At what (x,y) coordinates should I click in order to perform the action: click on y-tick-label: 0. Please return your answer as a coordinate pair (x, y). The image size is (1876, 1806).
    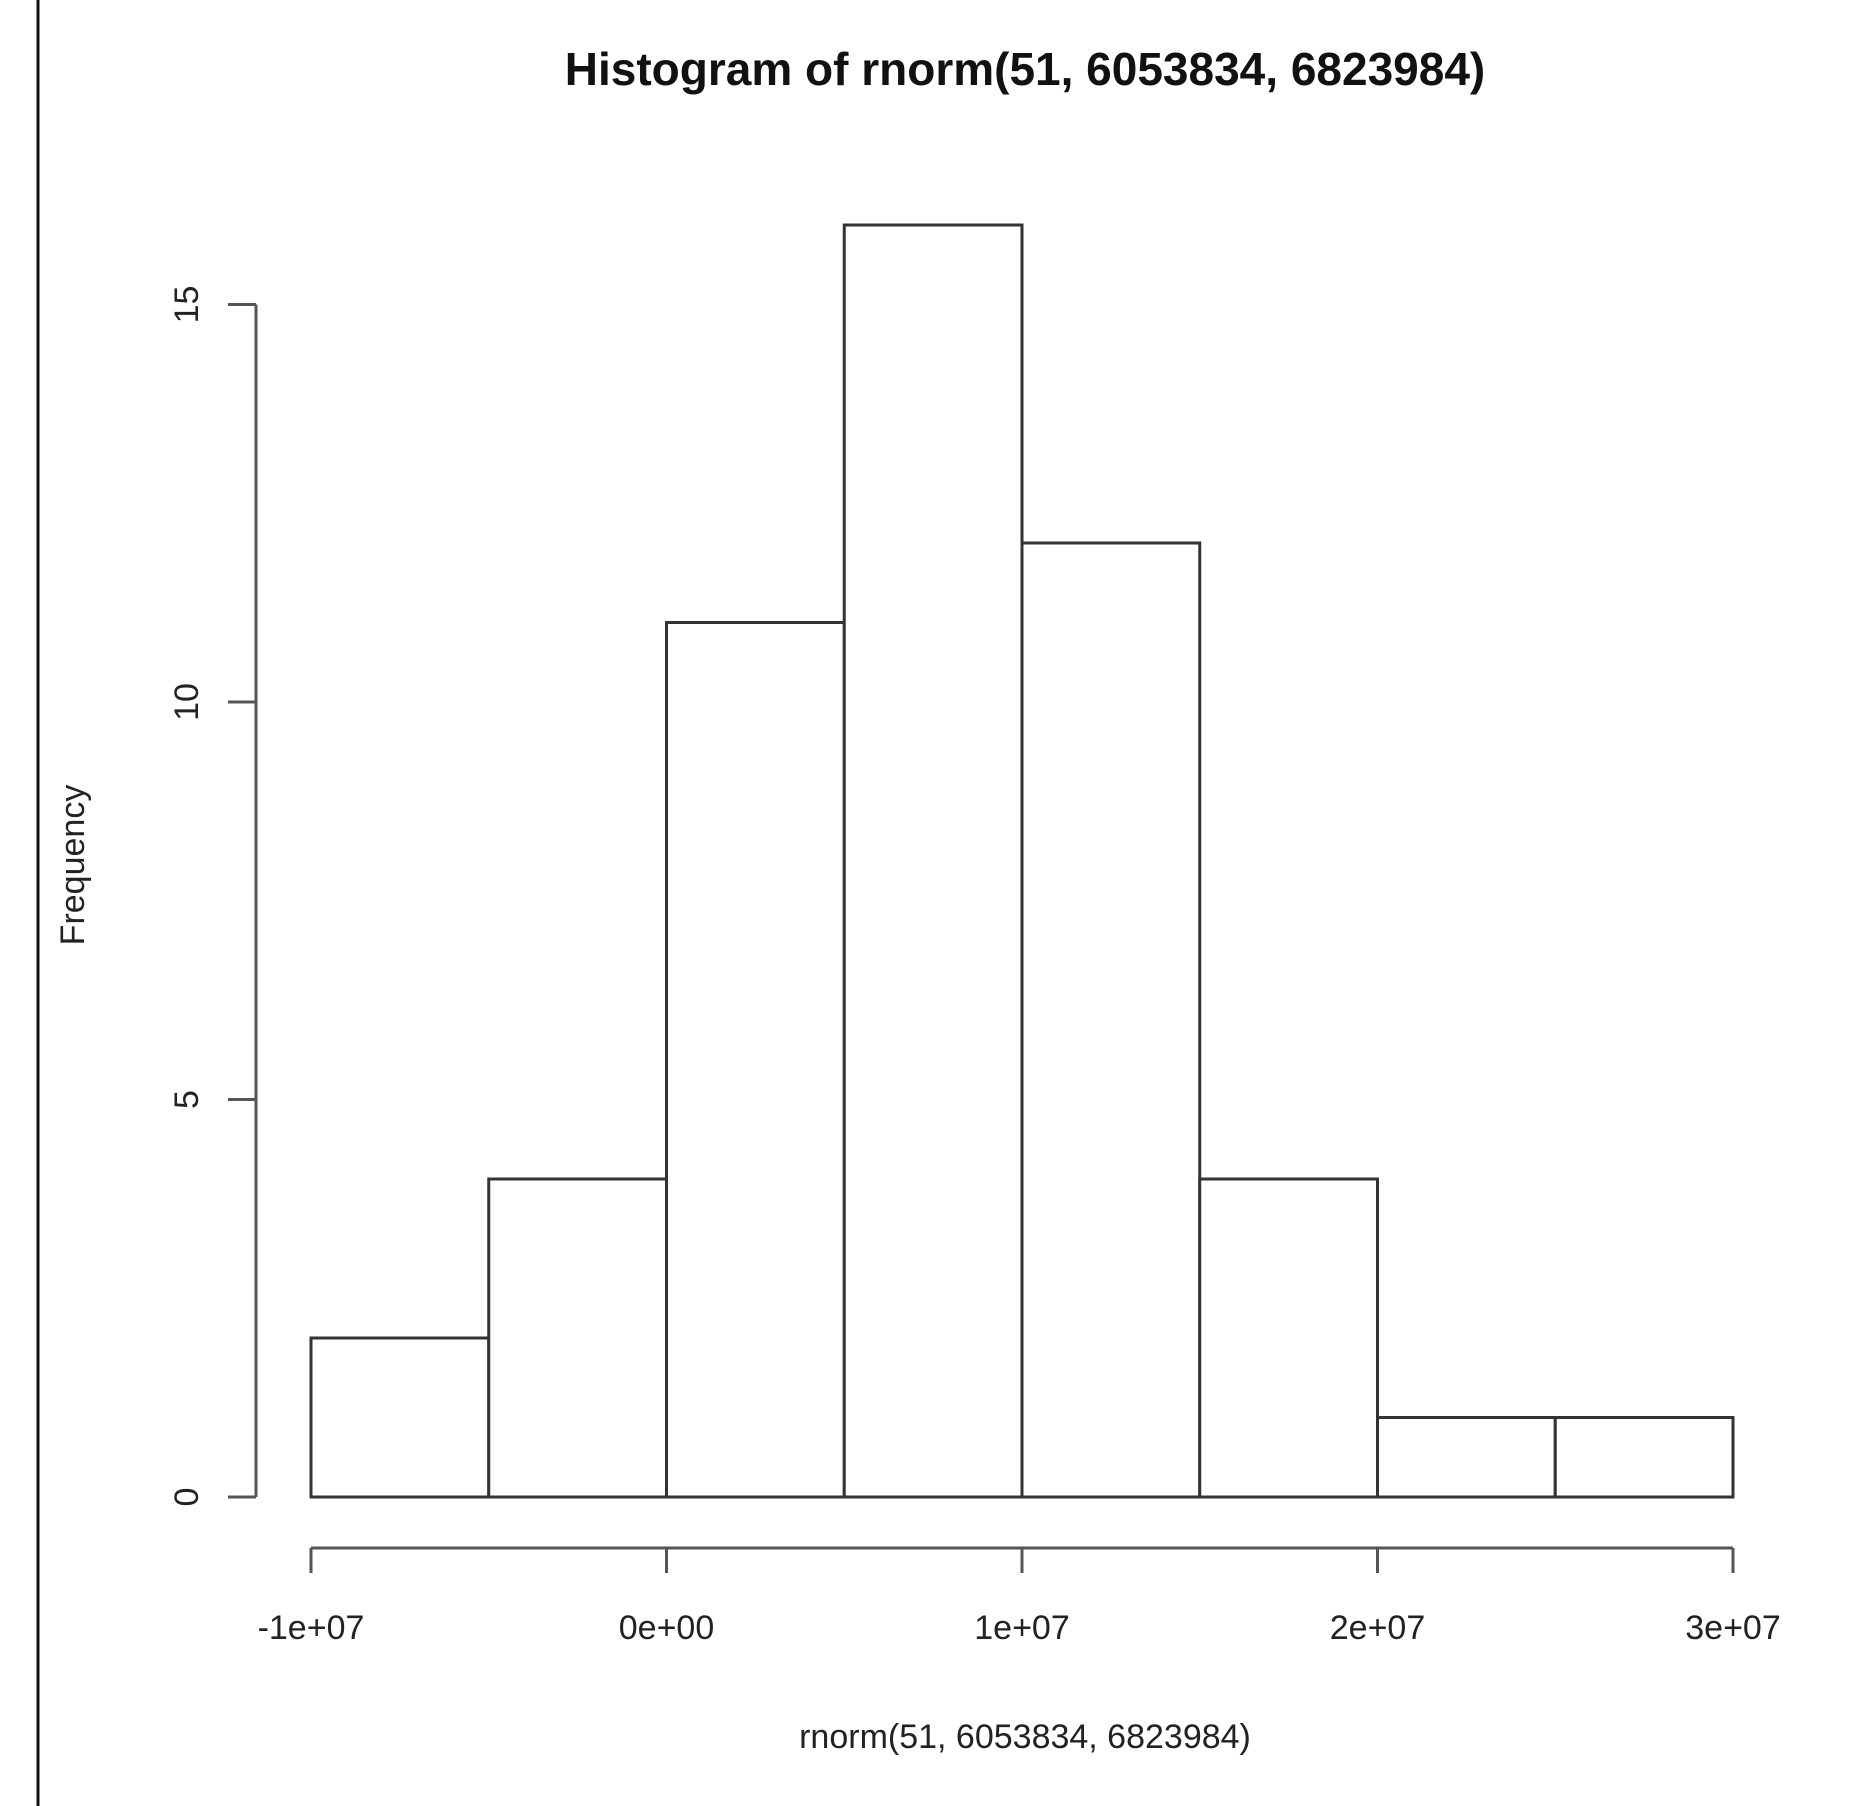
    Looking at the image, I should click on (187, 1497).